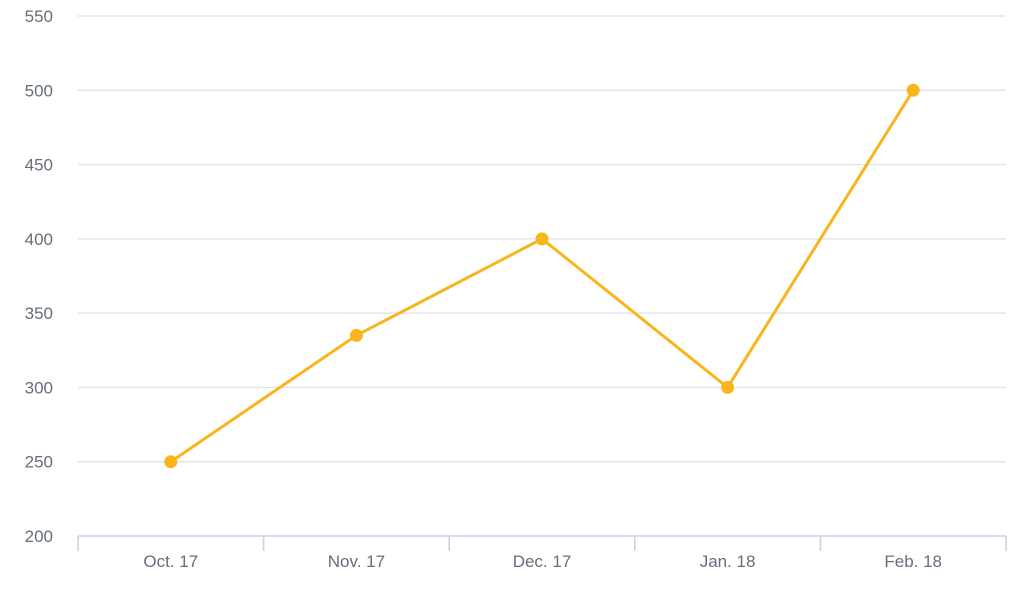  I want to click on y-tick-label: 450, so click(39, 165).